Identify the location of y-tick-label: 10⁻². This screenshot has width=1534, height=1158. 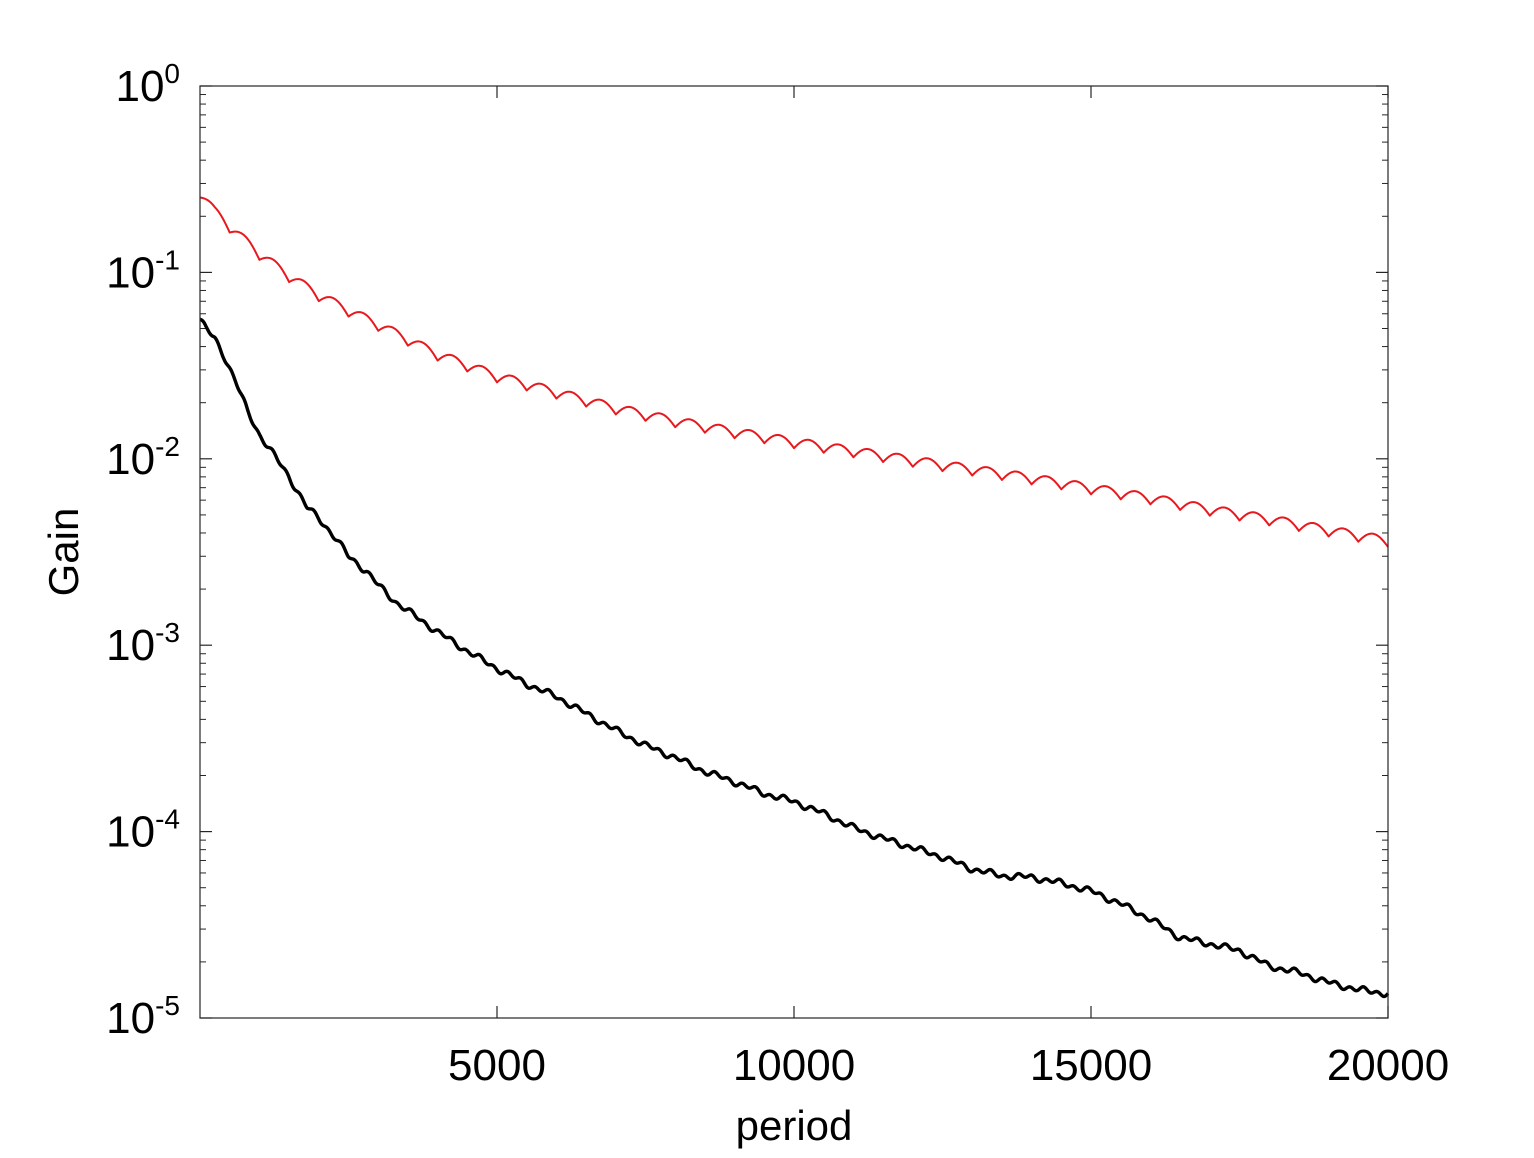
(143, 457).